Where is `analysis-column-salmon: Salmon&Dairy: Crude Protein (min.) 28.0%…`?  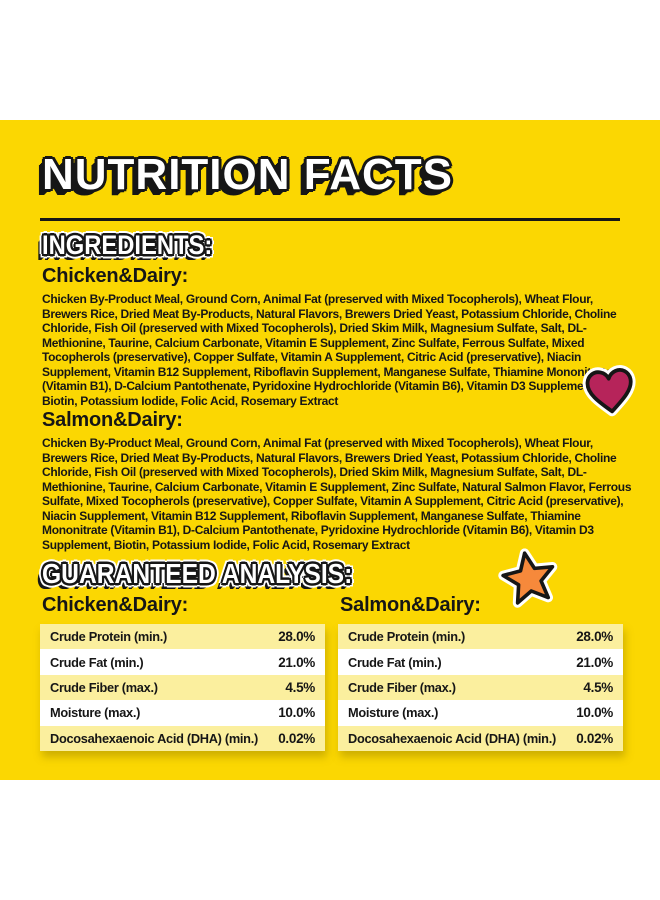
analysis-column-salmon: Salmon&Dairy: Crude Protein (min.) 28.0%… is located at coordinates (480, 672).